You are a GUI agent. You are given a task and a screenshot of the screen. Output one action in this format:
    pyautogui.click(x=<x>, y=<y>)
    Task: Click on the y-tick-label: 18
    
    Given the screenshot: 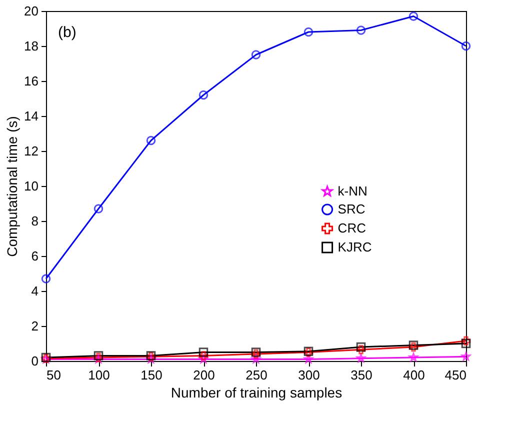 What is the action you would take?
    pyautogui.click(x=31, y=46)
    